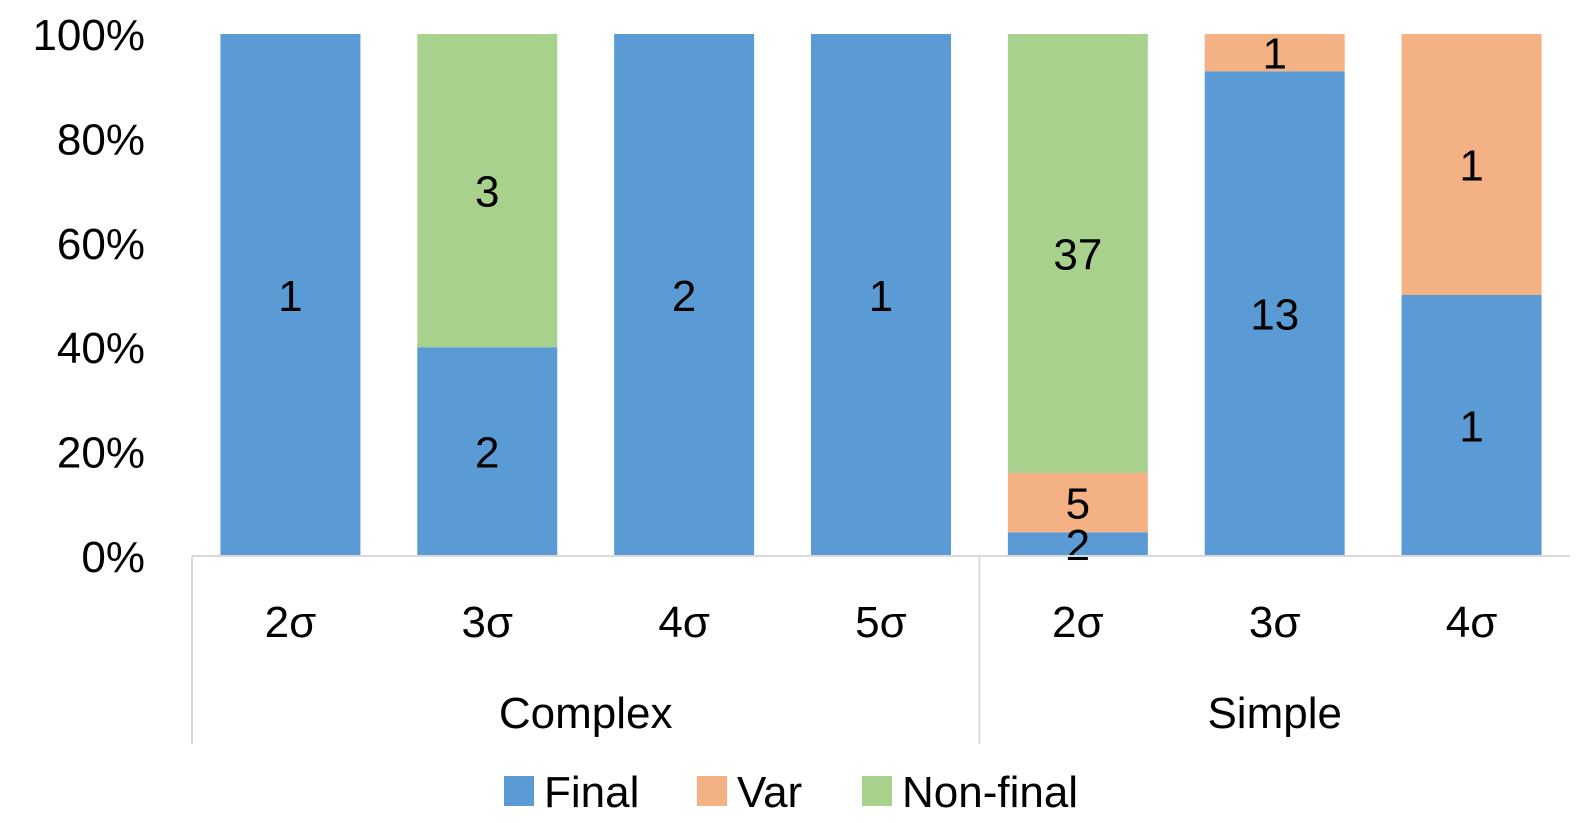 The width and height of the screenshot is (1585, 823). What do you see at coordinates (877, 791) in the screenshot?
I see `legend-swatch-non-final` at bounding box center [877, 791].